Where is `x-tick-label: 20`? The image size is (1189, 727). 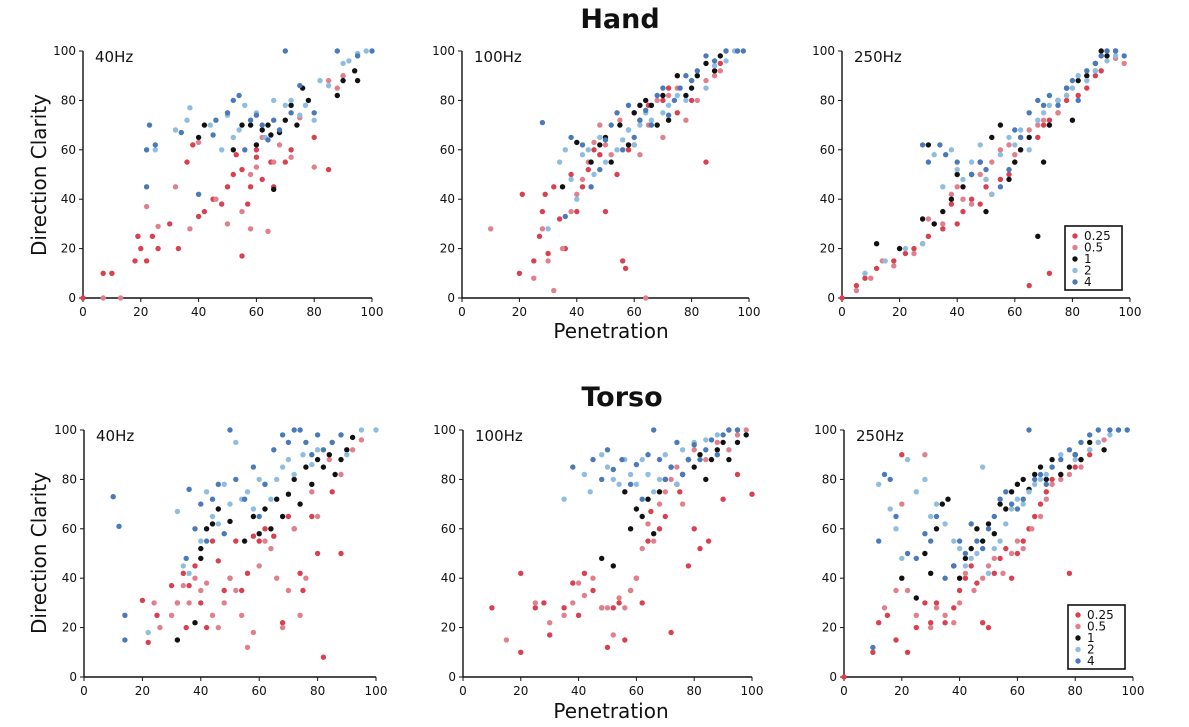 x-tick-label: 20 is located at coordinates (140, 312).